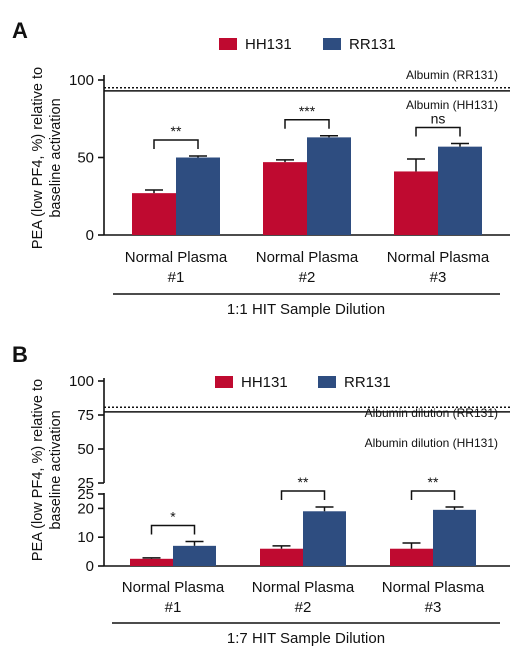  I want to click on significance-label: *, so click(173, 517).